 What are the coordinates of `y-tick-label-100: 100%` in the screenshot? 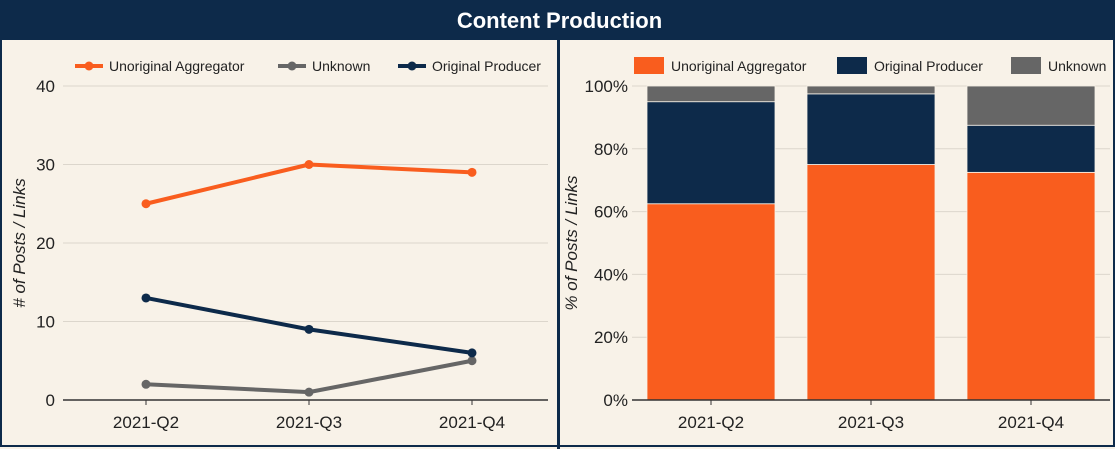 It's located at (606, 86).